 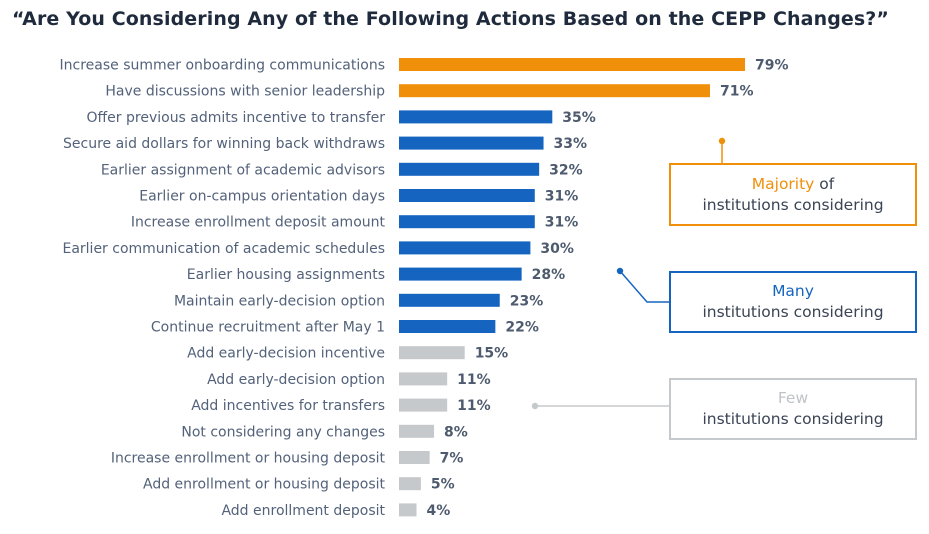 What do you see at coordinates (492, 354) in the screenshot?
I see `value-label: 15%` at bounding box center [492, 354].